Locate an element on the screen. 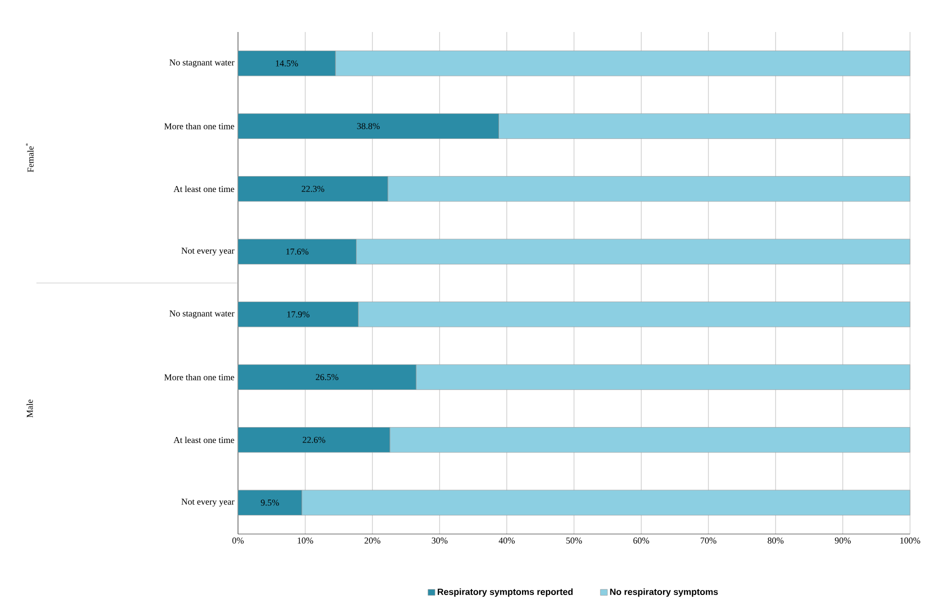 The height and width of the screenshot is (611, 947). data-label: 17.9% is located at coordinates (298, 314).